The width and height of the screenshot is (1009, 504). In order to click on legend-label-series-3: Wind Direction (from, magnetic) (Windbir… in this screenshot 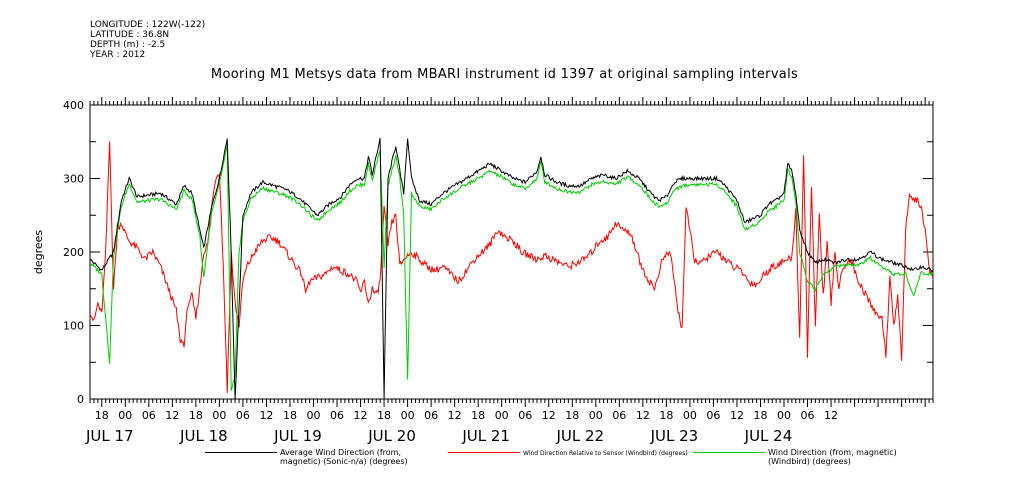, I will do `click(832, 457)`.